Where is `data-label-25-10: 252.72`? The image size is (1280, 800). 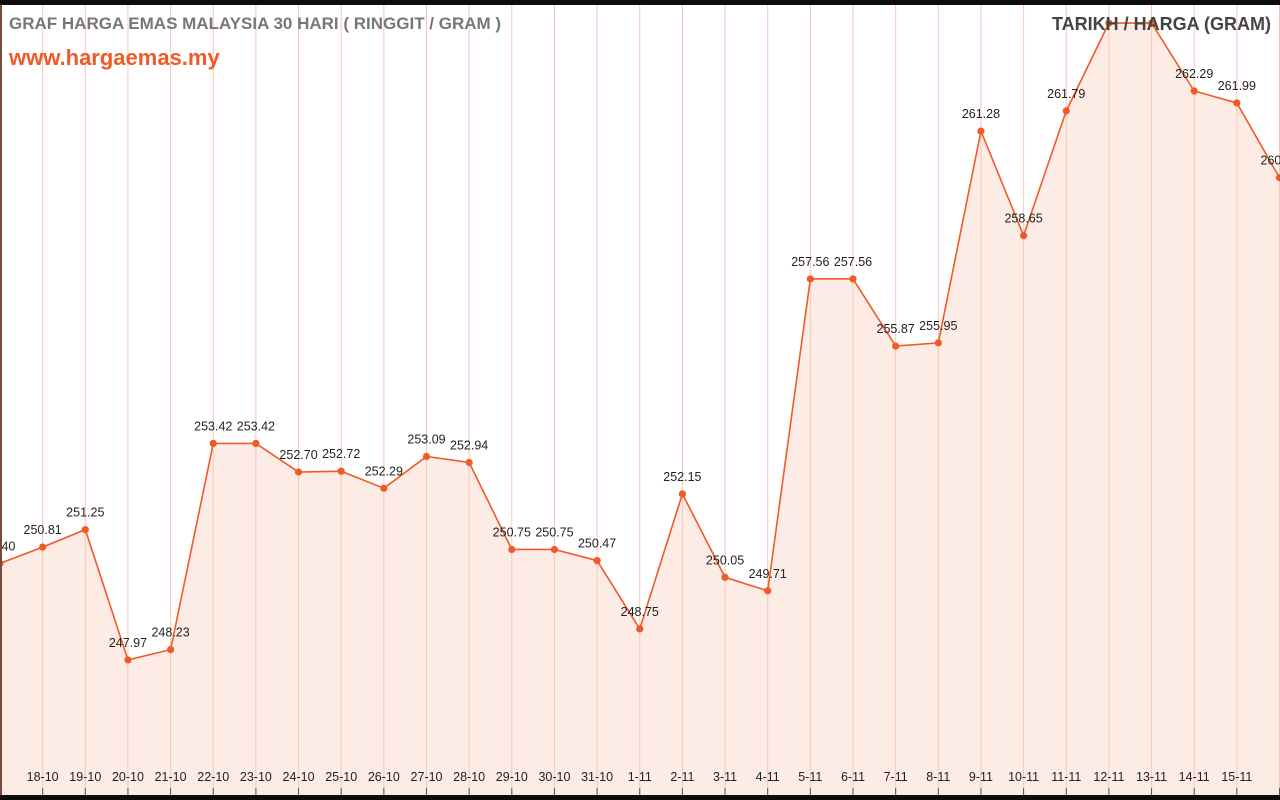
data-label-25-10: 252.72 is located at coordinates (341, 454).